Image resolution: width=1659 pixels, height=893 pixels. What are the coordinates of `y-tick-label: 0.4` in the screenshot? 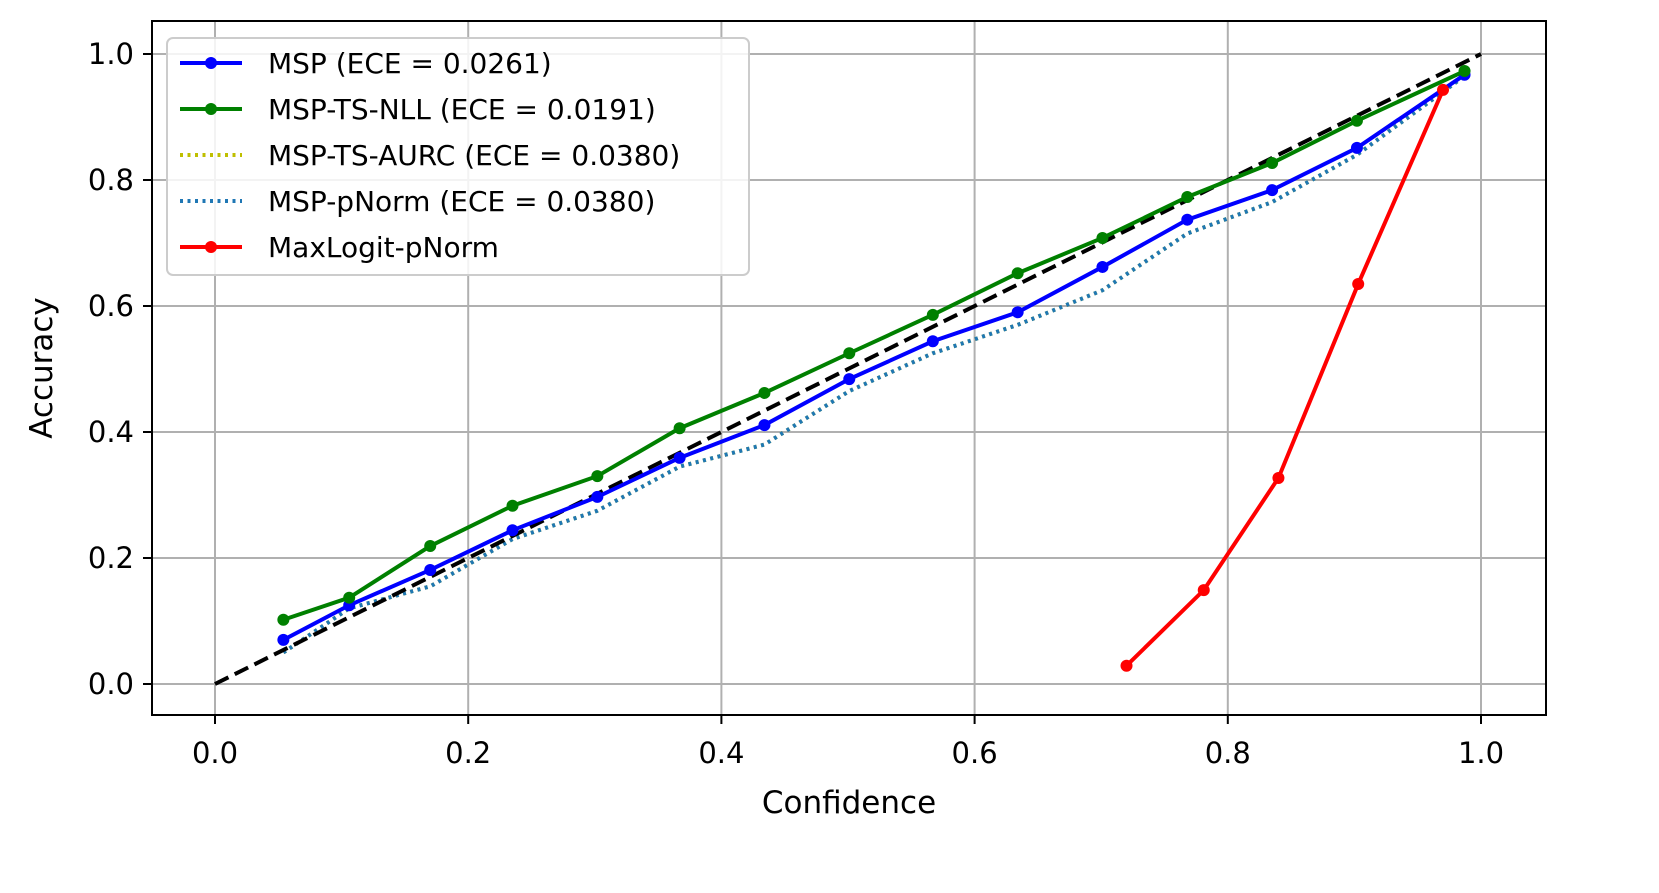 It's located at (111, 432).